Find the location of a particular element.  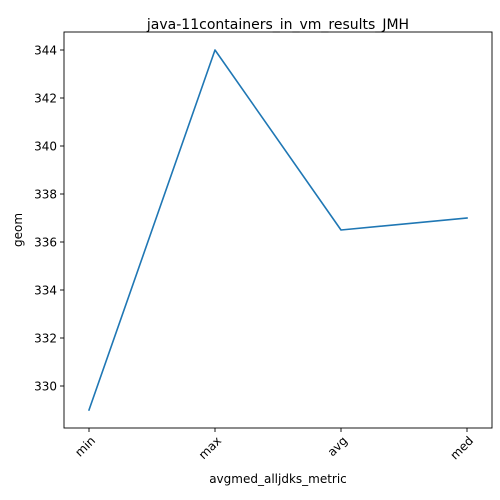

y-tick-label: 340 is located at coordinates (45, 146).